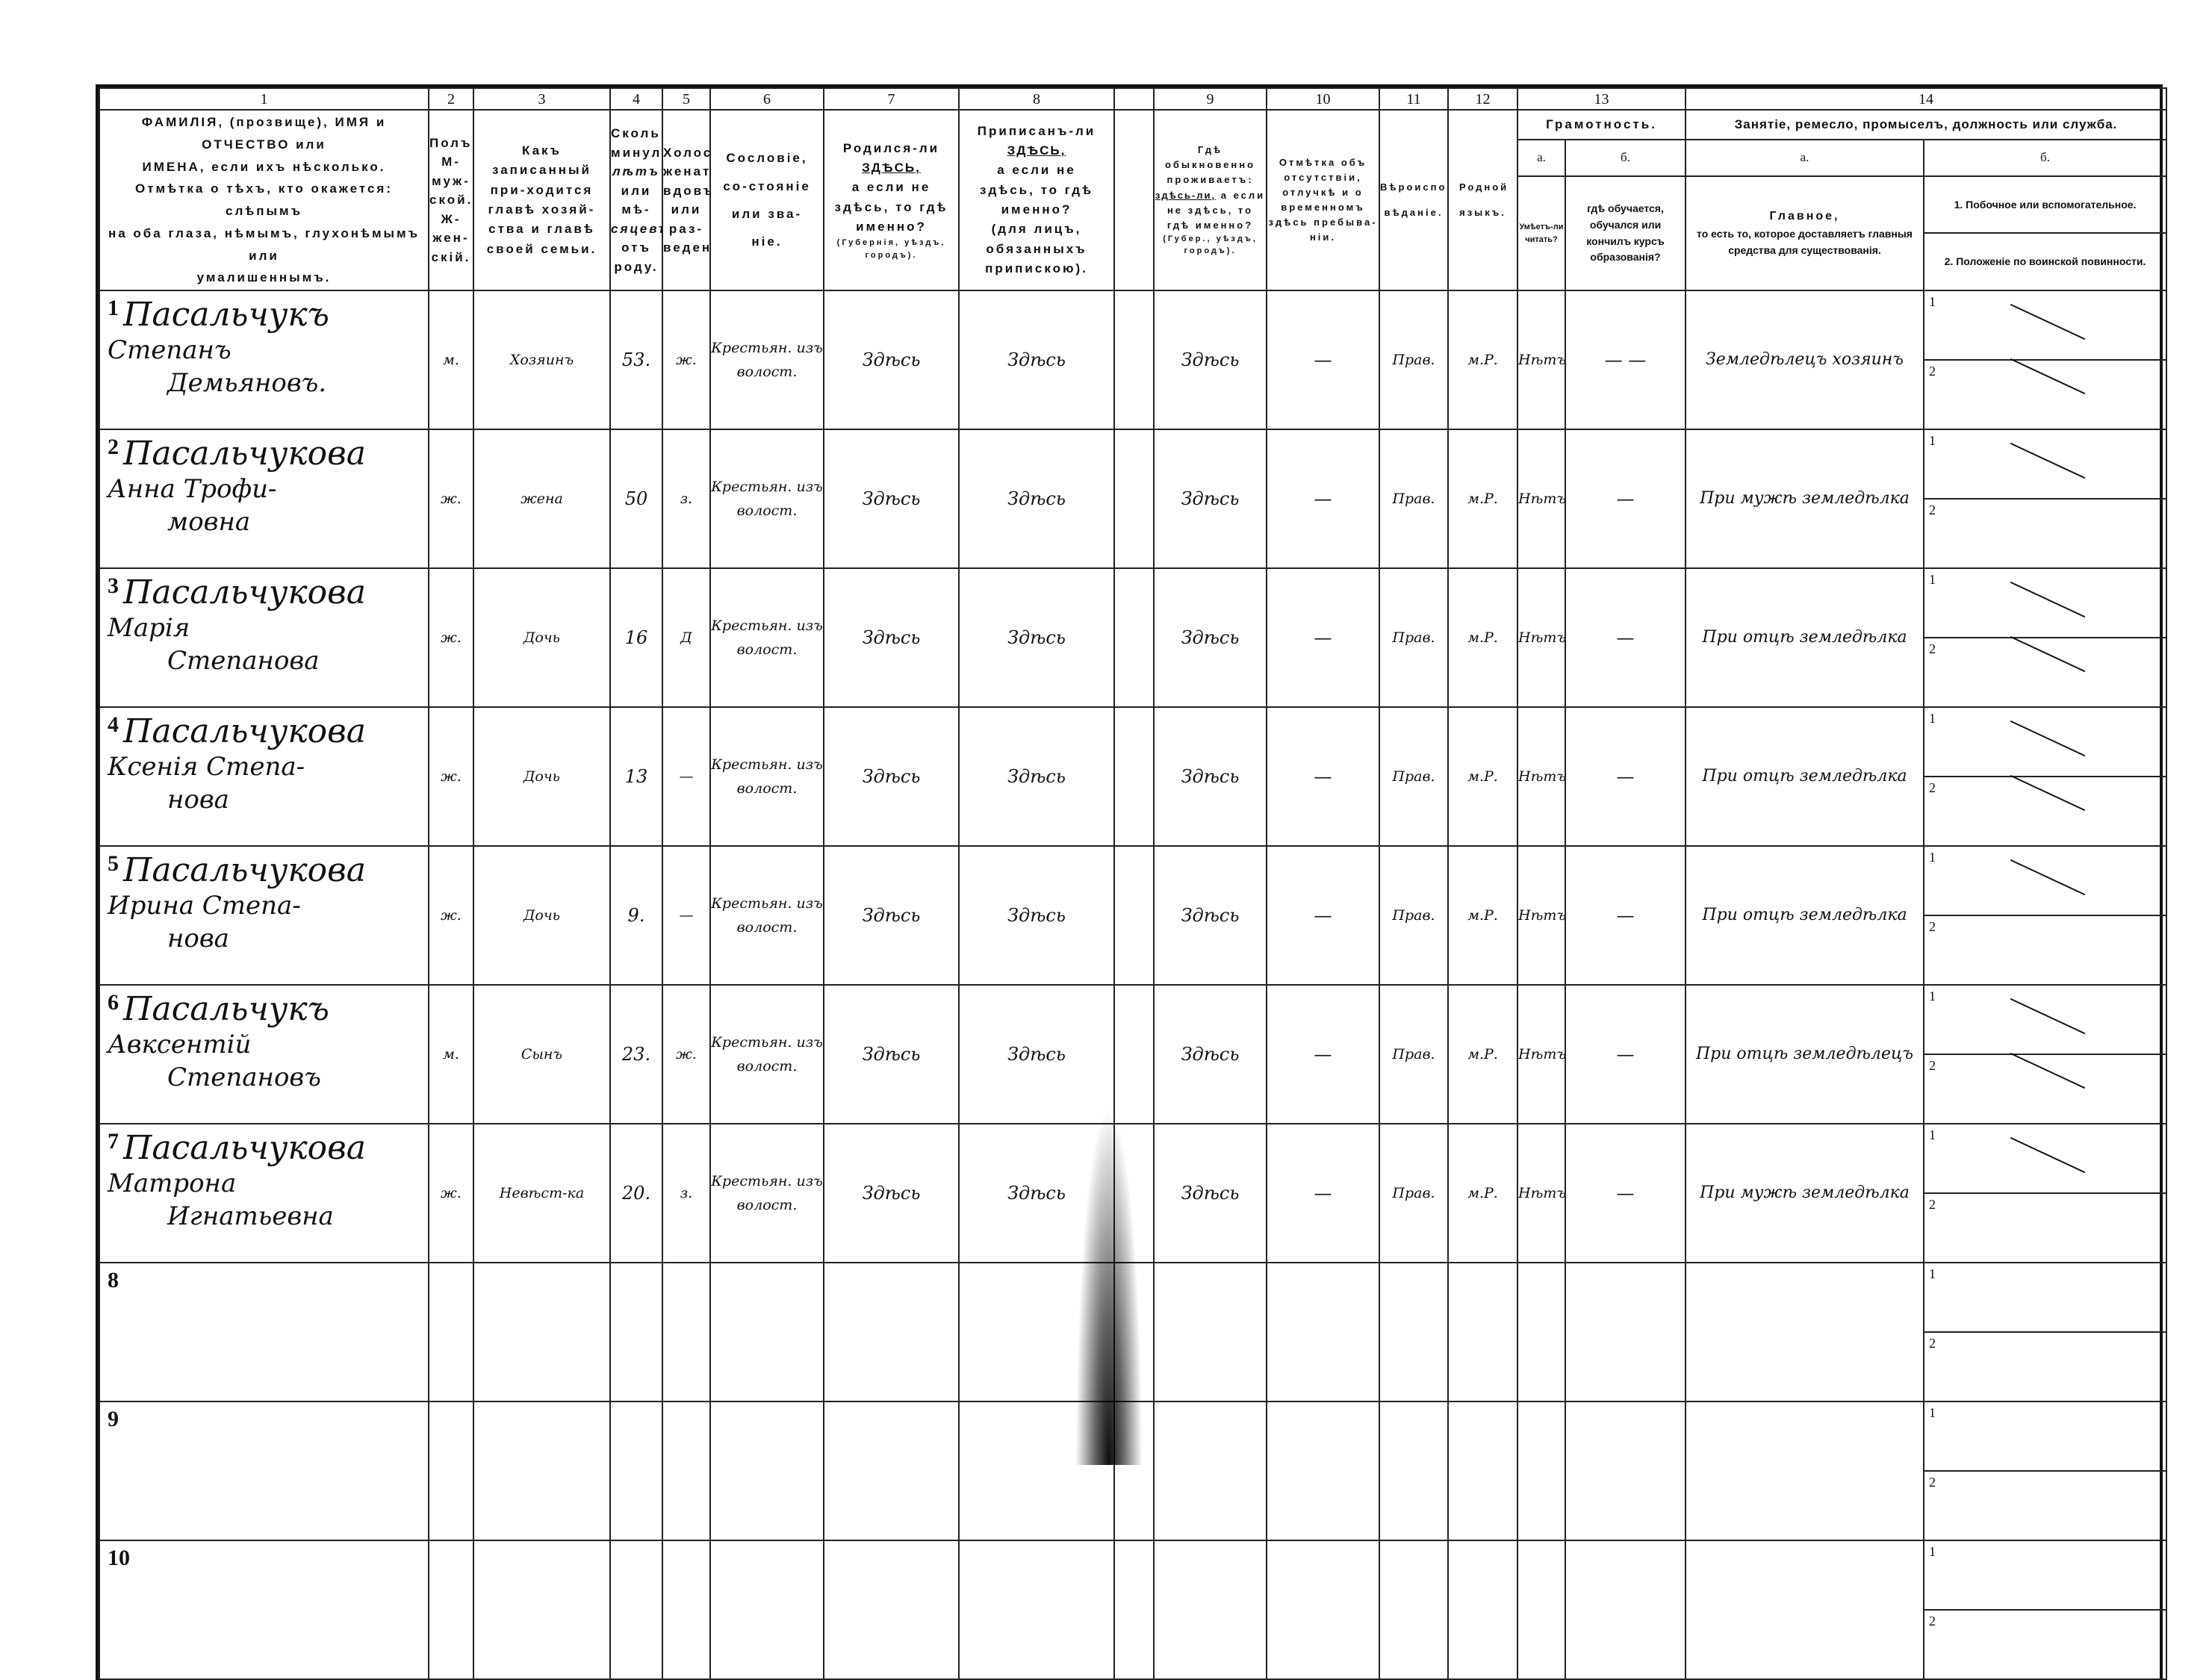  What do you see at coordinates (542, 1054) in the screenshot?
I see `cell-relation: Сынъ` at bounding box center [542, 1054].